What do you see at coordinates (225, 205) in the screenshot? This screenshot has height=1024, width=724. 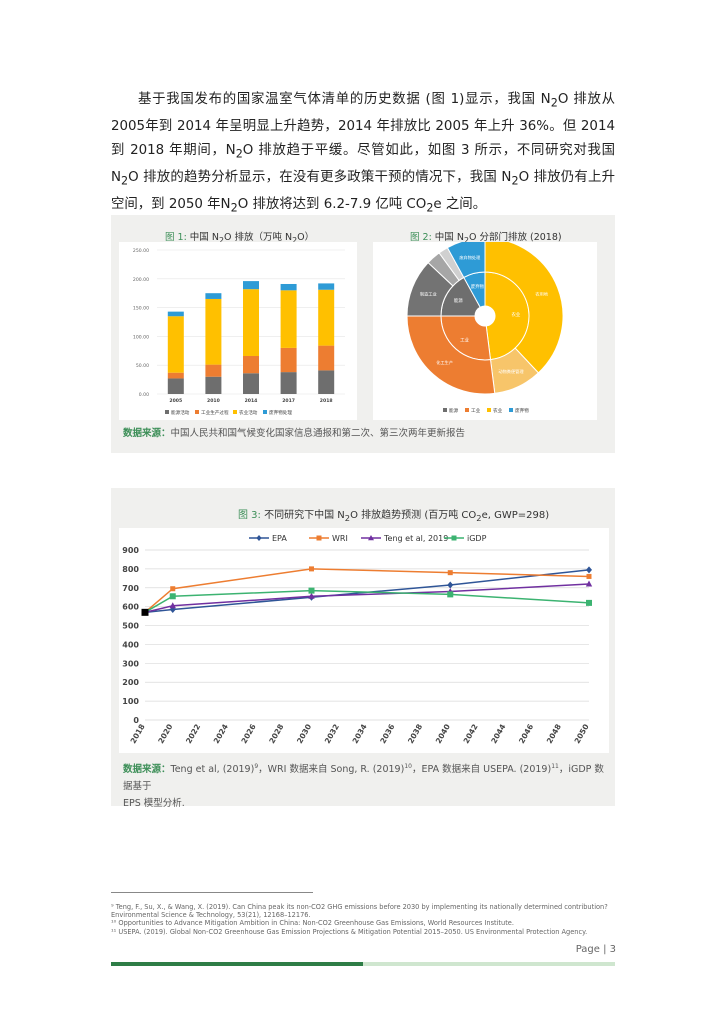 I see `para-line-5a: N` at bounding box center [225, 205].